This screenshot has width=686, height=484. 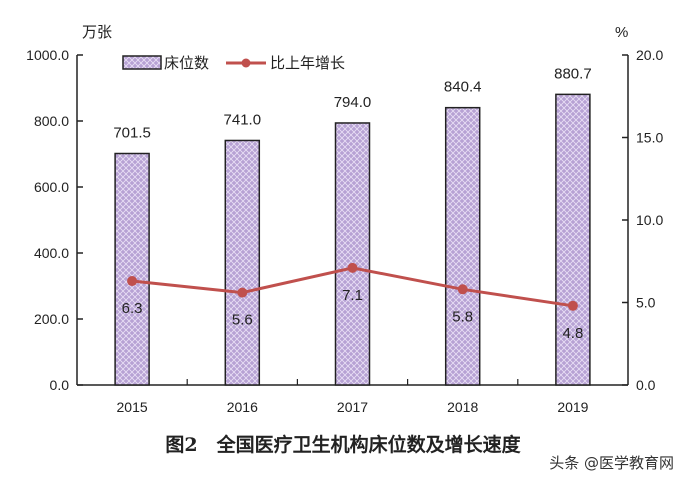 What do you see at coordinates (649, 55) in the screenshot?
I see `right-tick-label: 20.0` at bounding box center [649, 55].